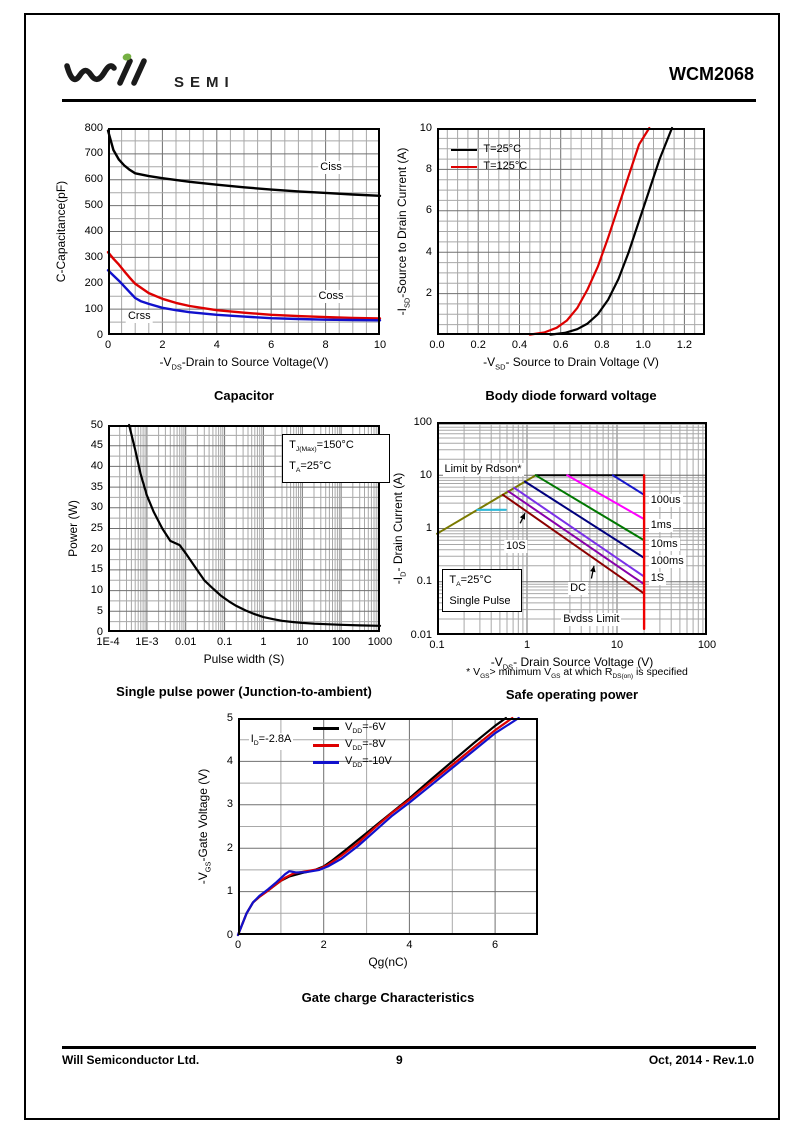 The width and height of the screenshot is (800, 1131). I want to click on x-tick-label: 0.8, so click(602, 345).